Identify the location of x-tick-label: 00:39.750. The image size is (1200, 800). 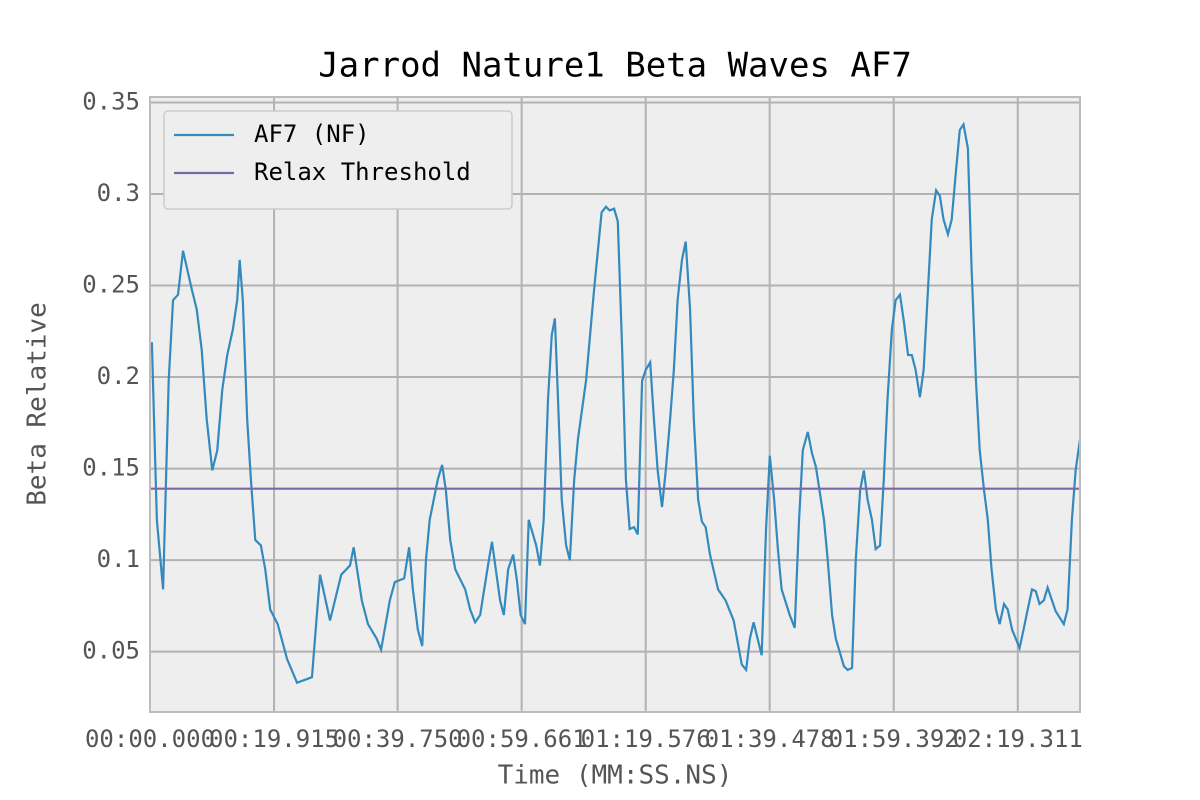
(398, 739).